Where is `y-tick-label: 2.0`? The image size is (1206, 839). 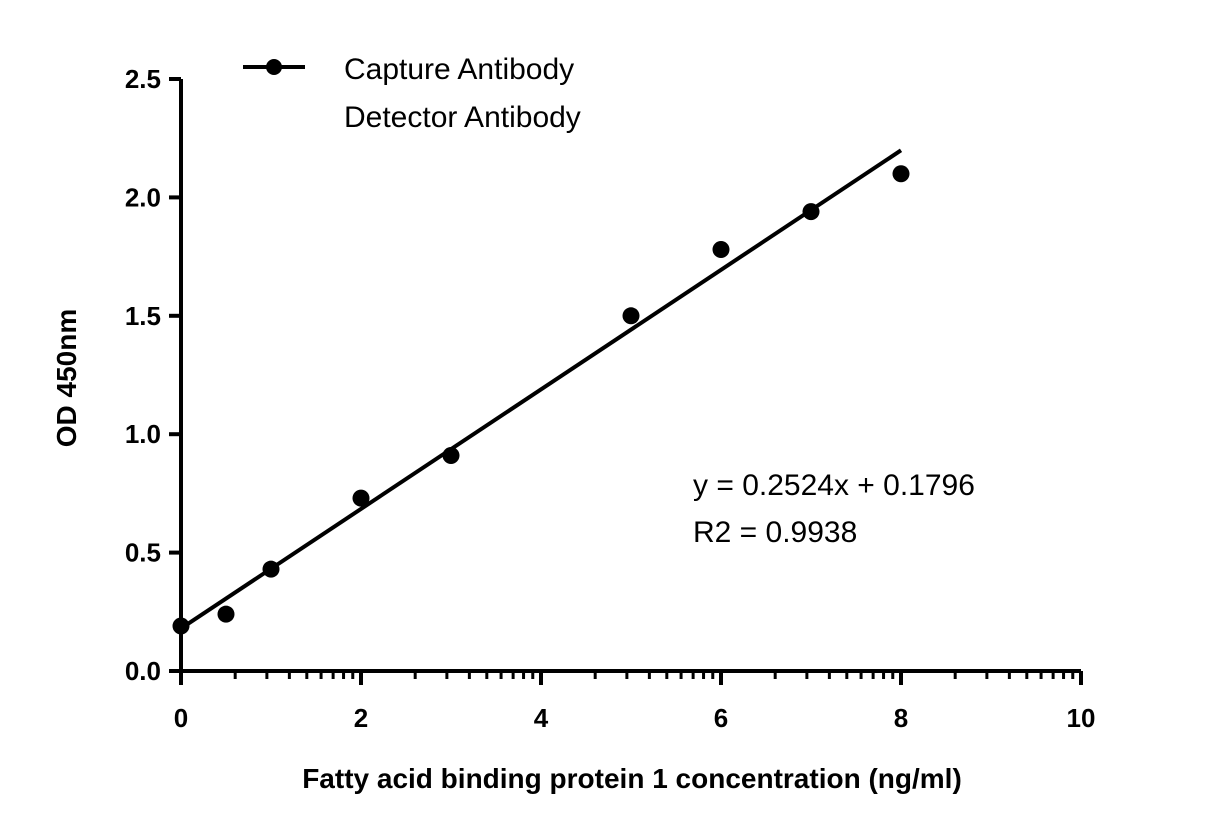
y-tick-label: 2.0 is located at coordinates (143, 197).